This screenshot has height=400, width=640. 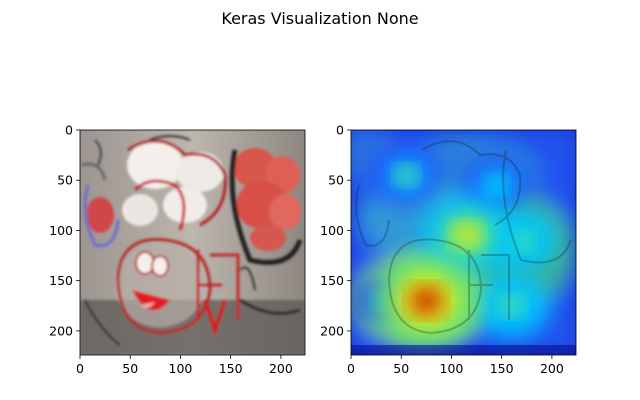 What do you see at coordinates (181, 368) in the screenshot?
I see `left-x-tick-label: 100` at bounding box center [181, 368].